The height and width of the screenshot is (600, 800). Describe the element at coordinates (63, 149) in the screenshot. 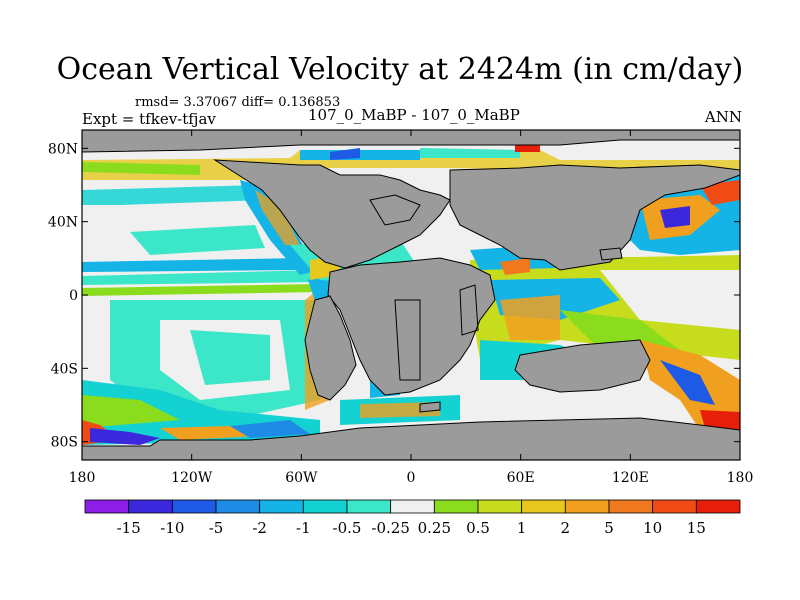

I see `y-tick-label: 80N` at that location.